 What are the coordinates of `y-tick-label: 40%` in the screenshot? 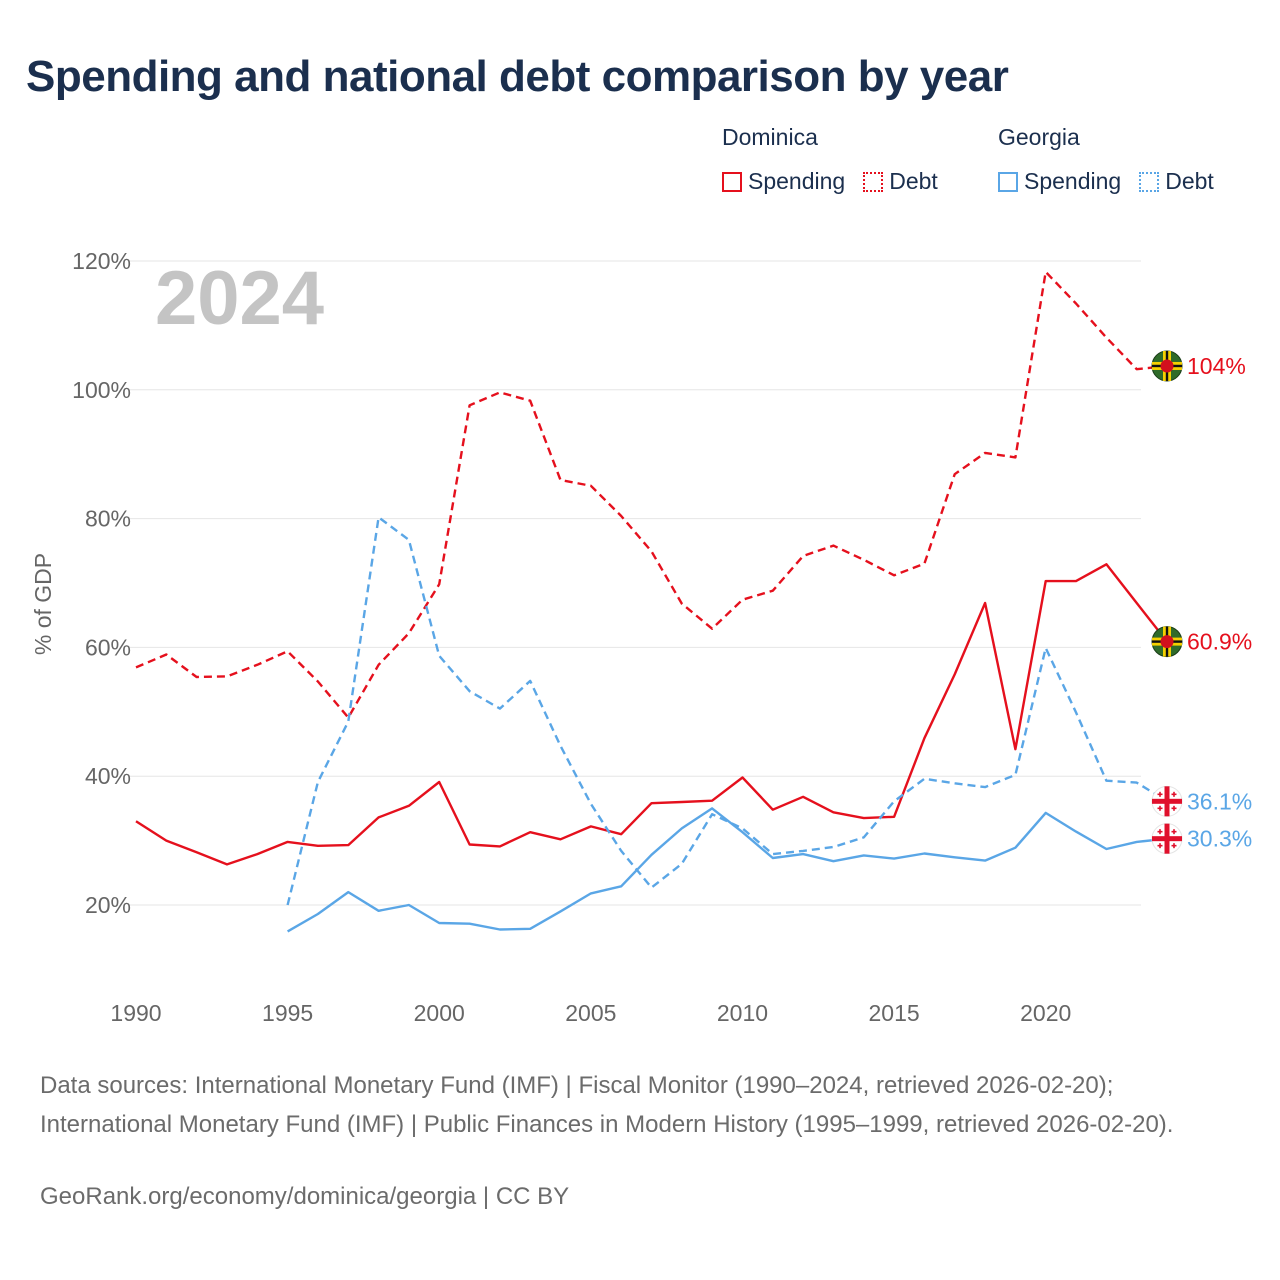 It's located at (108, 776).